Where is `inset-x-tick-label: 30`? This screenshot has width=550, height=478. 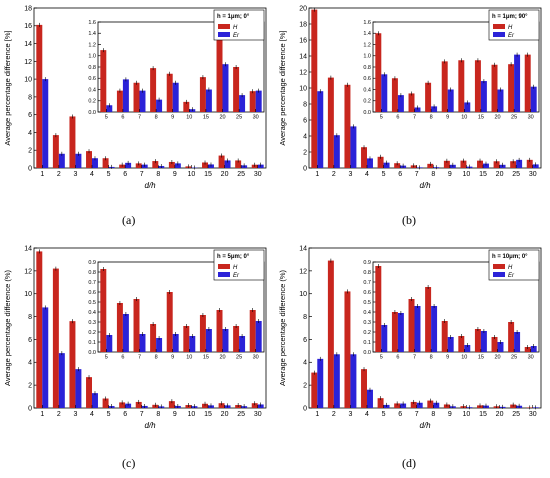
inset-x-tick-label: 30 is located at coordinates (531, 118).